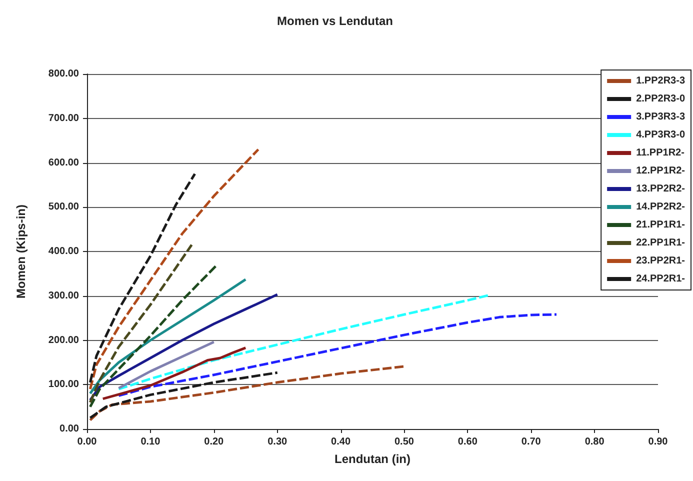 This screenshot has width=693, height=481. Describe the element at coordinates (335, 21) in the screenshot. I see `chart-title: Momen vs Lendutan` at that location.